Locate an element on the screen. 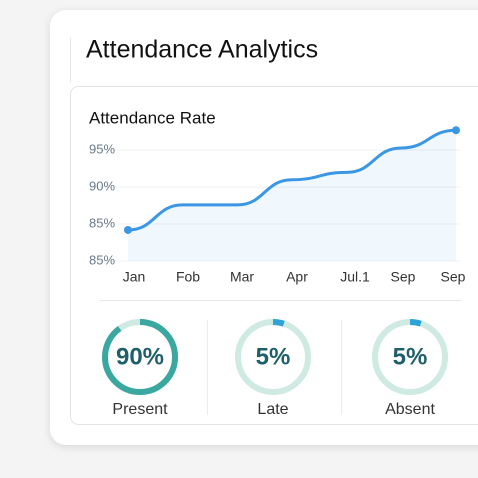 The image size is (478, 478). x-tick-label: Apr is located at coordinates (297, 277).